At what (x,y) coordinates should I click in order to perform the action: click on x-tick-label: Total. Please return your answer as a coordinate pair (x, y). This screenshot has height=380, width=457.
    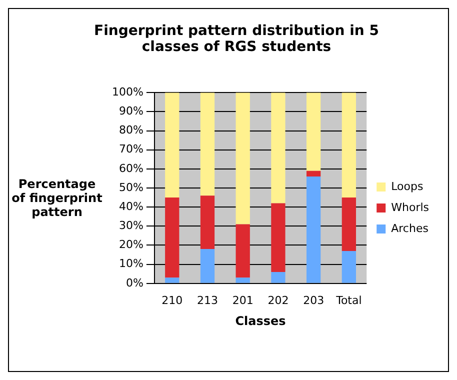
    Looking at the image, I should click on (348, 300).